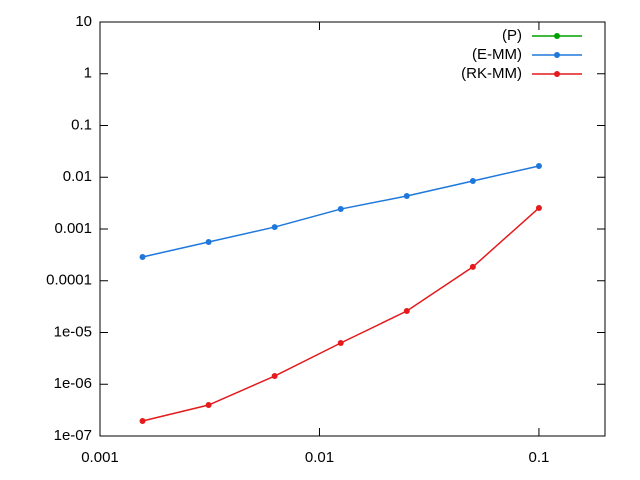  I want to click on y-tick-label: 1e-05, so click(73, 331).